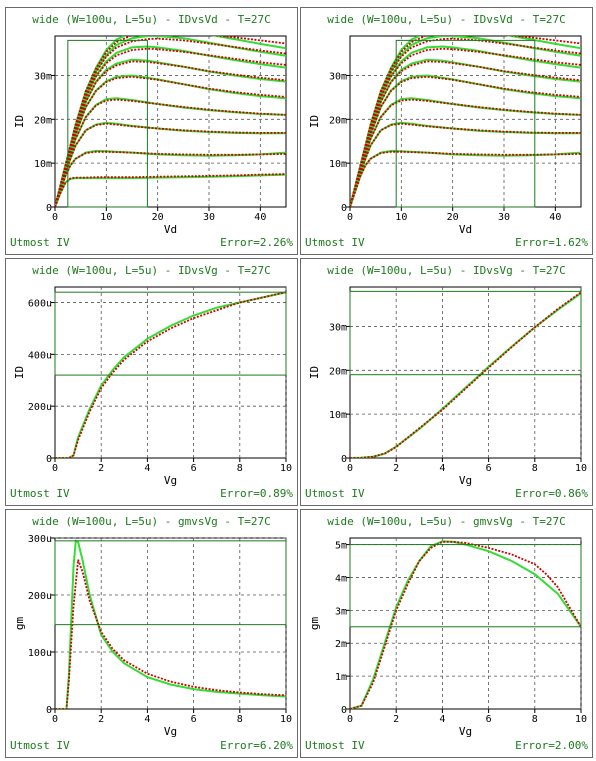 This screenshot has width=596, height=761. What do you see at coordinates (551, 745) in the screenshot?
I see `error-label: Error=2.00%` at bounding box center [551, 745].